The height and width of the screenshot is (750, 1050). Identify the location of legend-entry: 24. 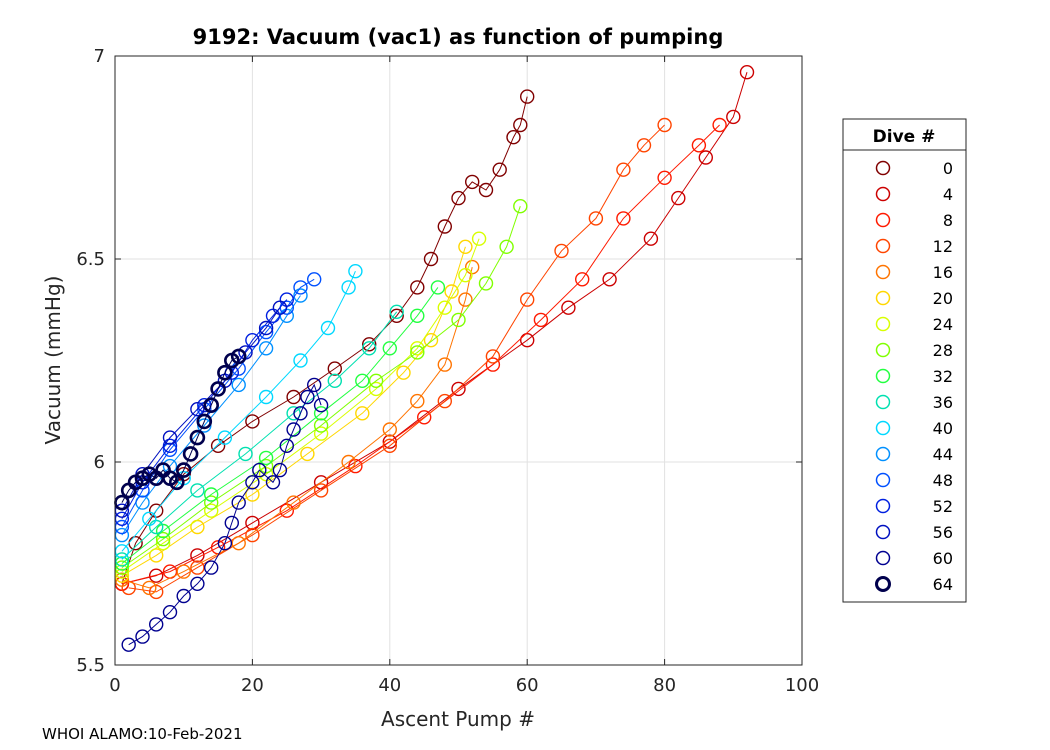
(914, 324).